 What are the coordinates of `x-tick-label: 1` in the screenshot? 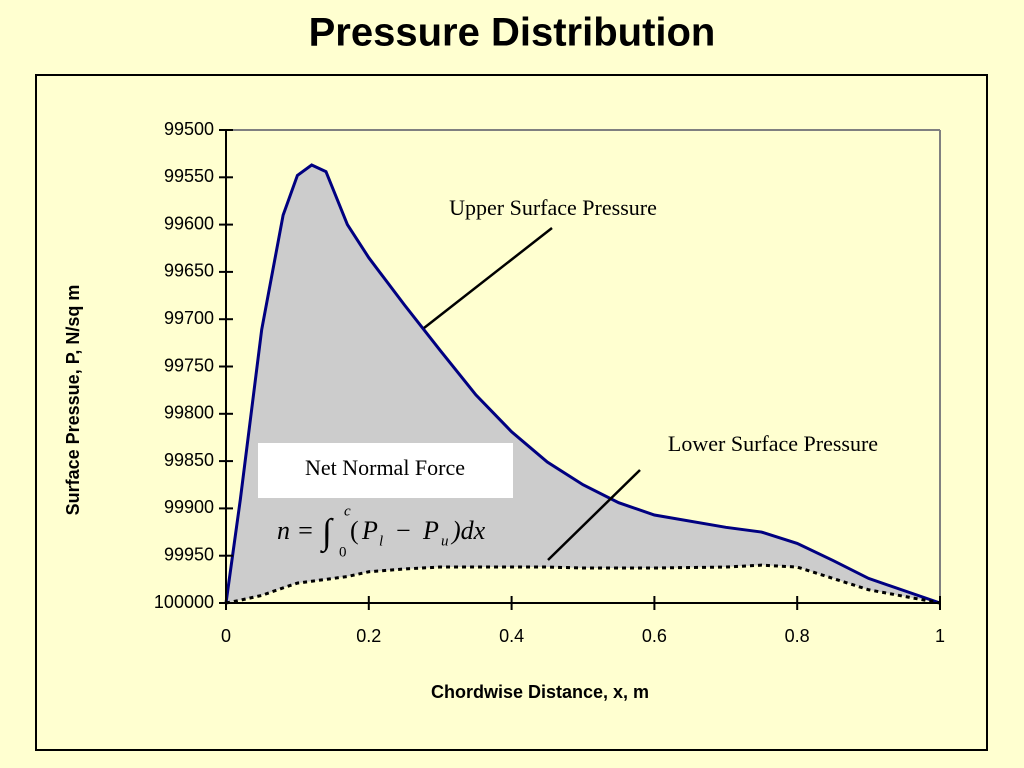 It's located at (940, 636).